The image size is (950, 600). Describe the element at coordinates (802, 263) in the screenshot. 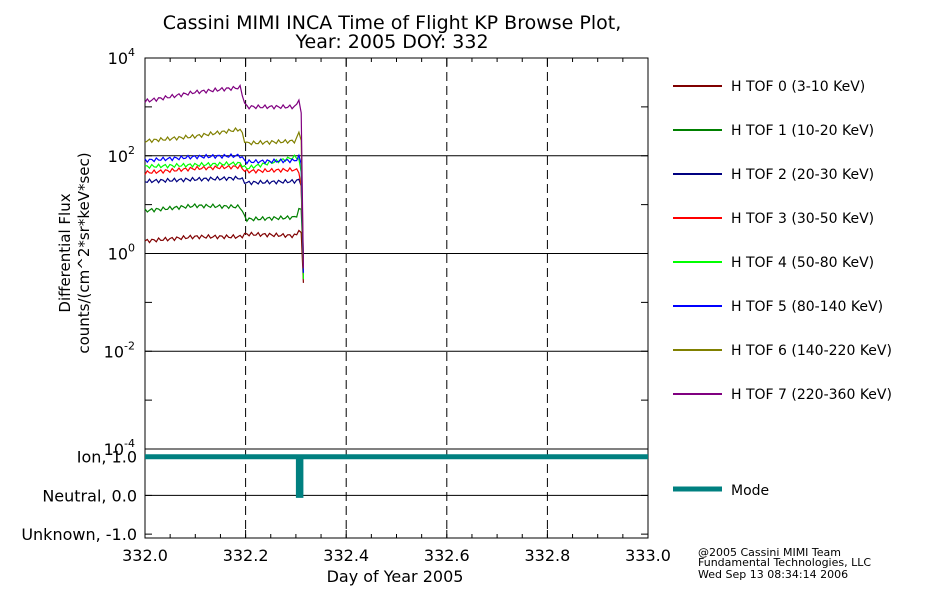

I see `legend-label: H TOF 4 (50-80 KeV)` at that location.